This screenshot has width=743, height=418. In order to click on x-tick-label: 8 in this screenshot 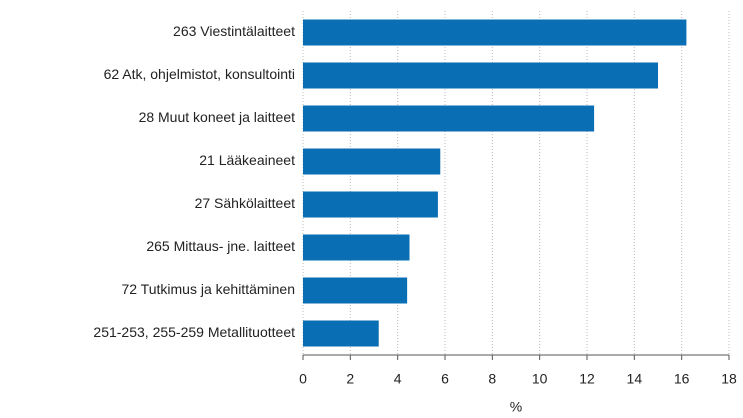, I will do `click(492, 379)`.